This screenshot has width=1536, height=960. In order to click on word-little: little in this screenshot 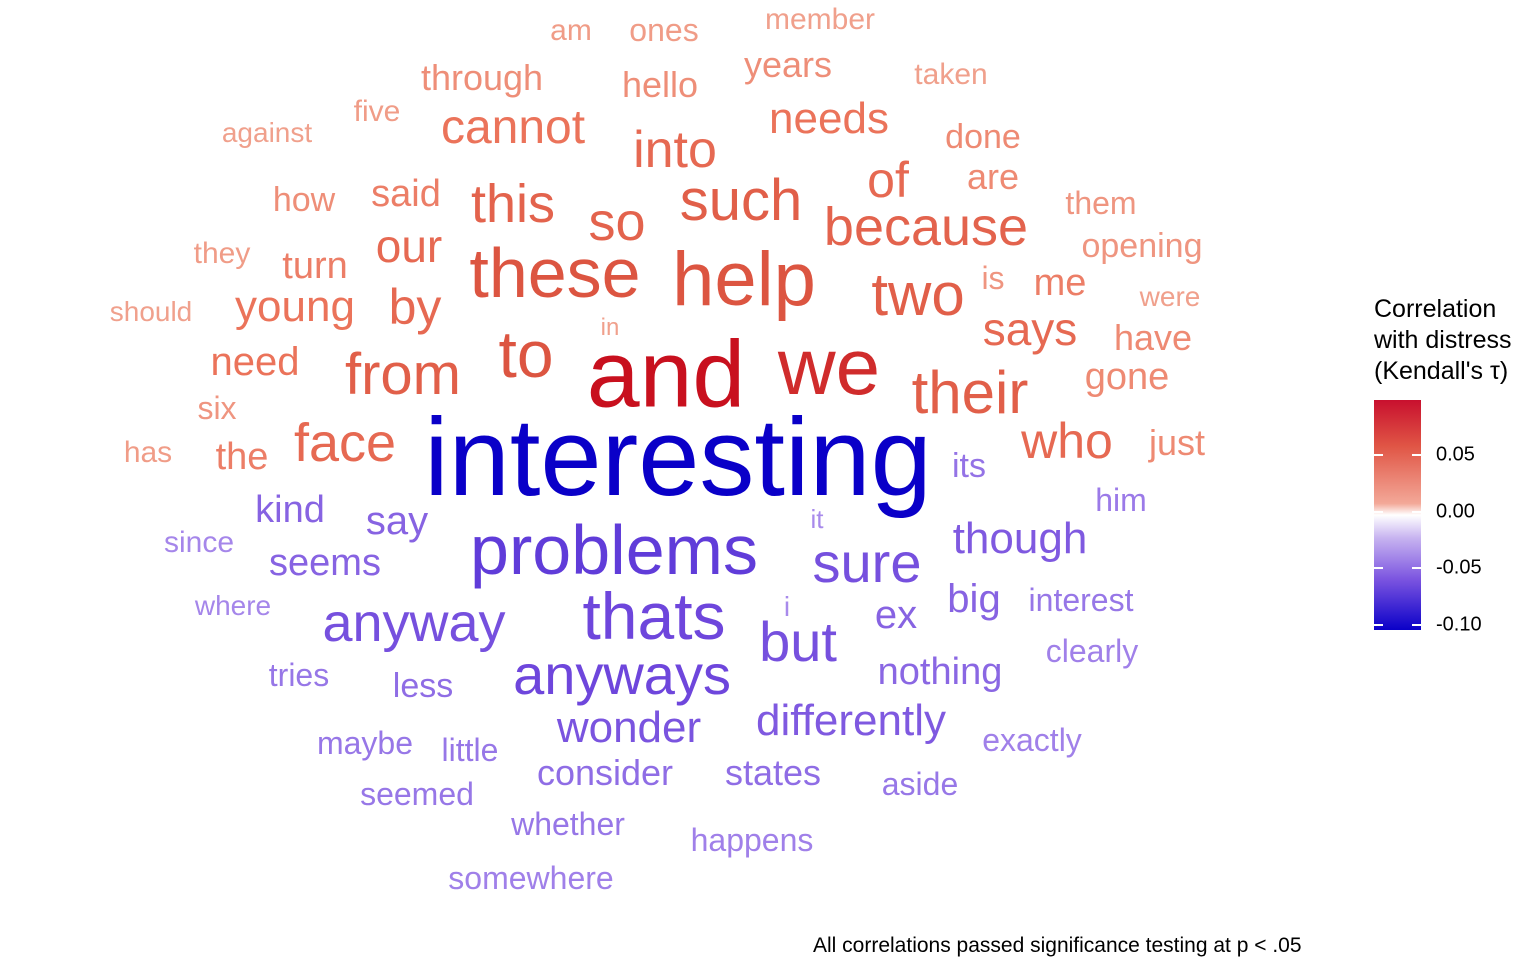, I will do `click(470, 750)`.